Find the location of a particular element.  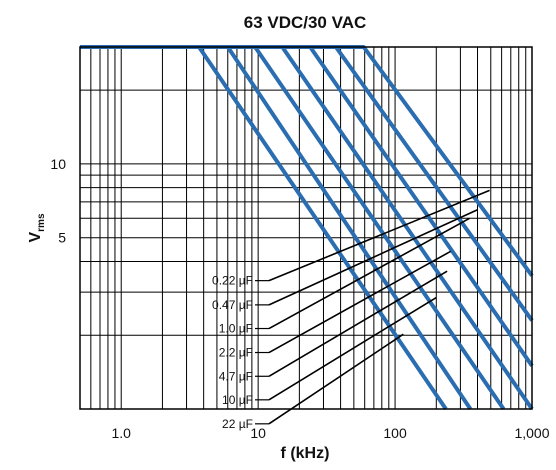

capacitance-label: 0.22 µF is located at coordinates (232, 281).